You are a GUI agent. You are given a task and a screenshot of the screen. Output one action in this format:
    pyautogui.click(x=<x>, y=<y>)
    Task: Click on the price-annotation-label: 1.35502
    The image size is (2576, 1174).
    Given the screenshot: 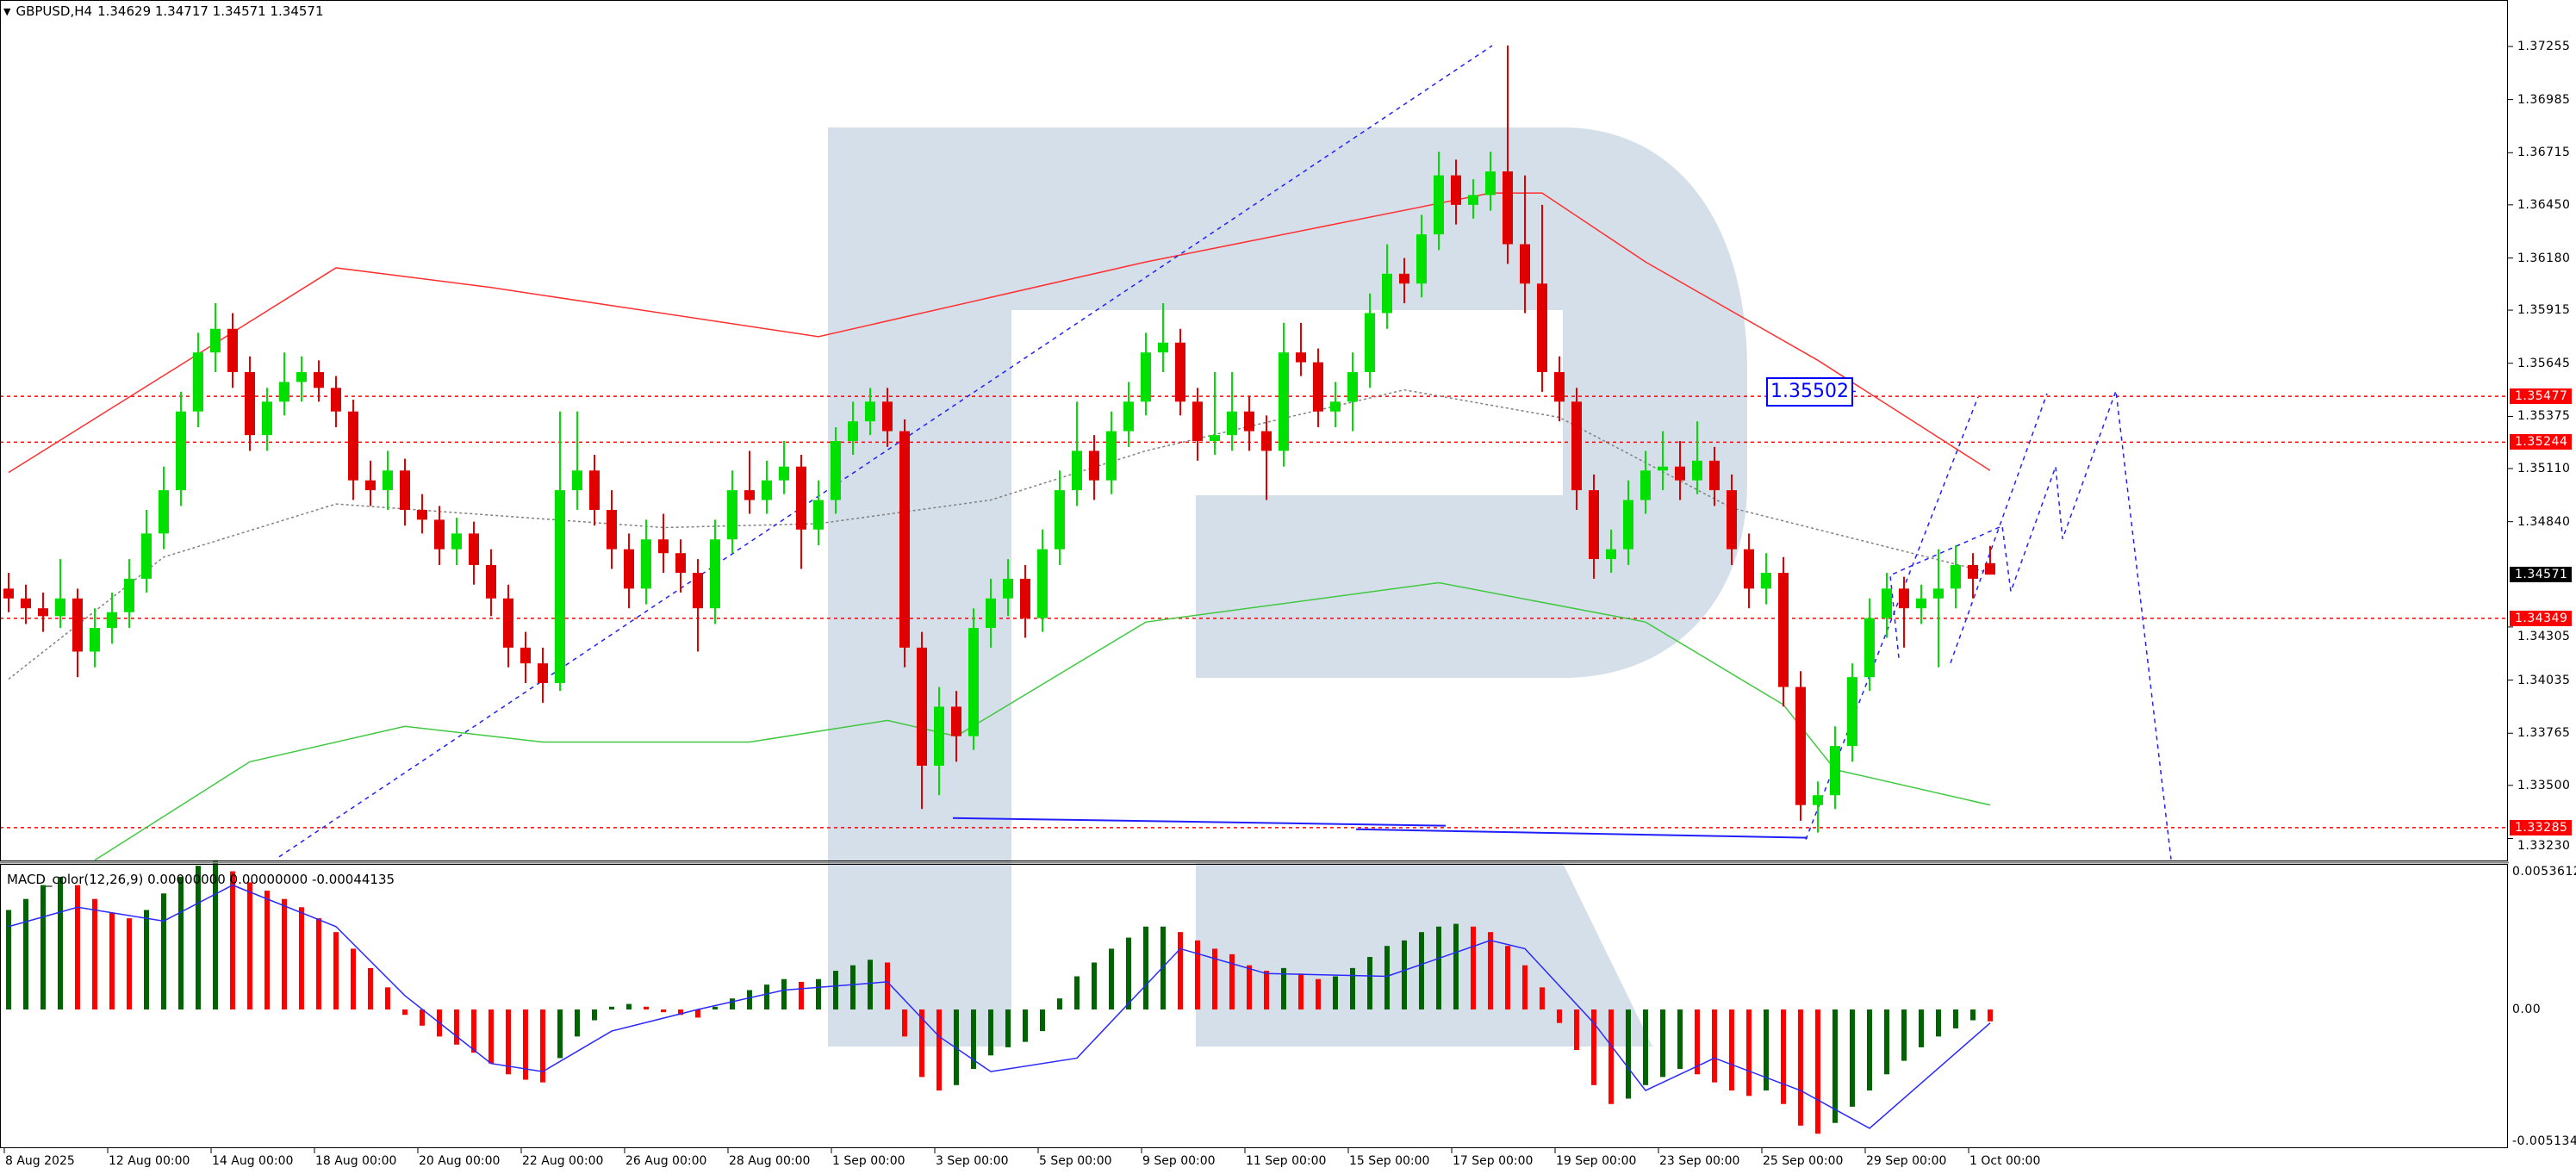 What is the action you would take?
    pyautogui.click(x=1809, y=392)
    